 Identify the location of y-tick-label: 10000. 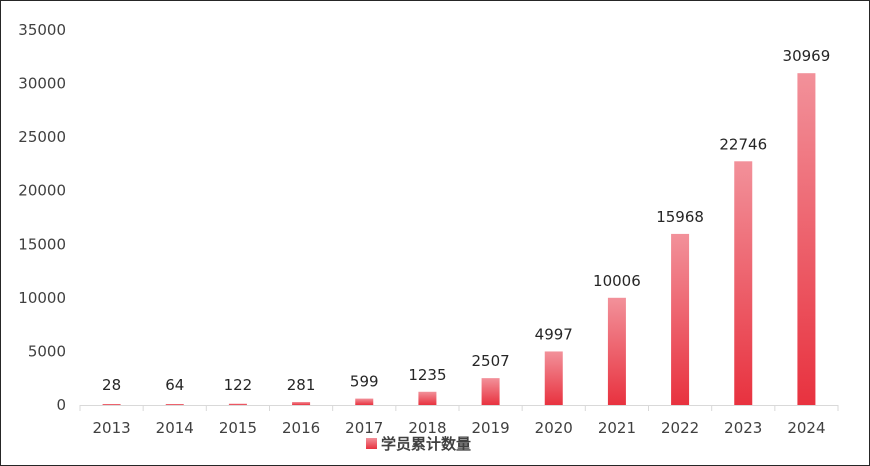
(42, 298).